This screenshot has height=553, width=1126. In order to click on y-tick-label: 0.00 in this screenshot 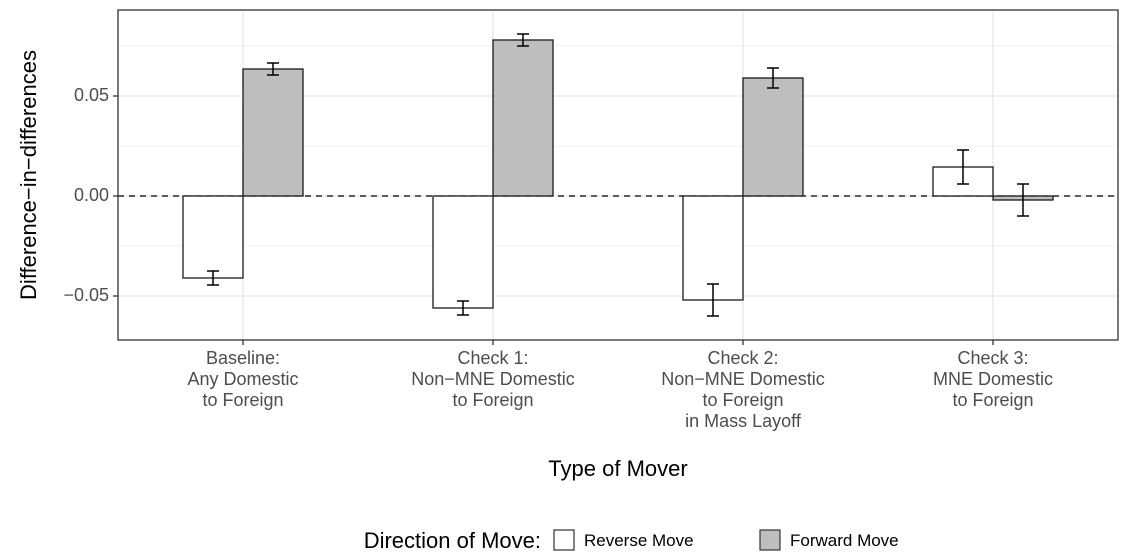, I will do `click(91, 195)`.